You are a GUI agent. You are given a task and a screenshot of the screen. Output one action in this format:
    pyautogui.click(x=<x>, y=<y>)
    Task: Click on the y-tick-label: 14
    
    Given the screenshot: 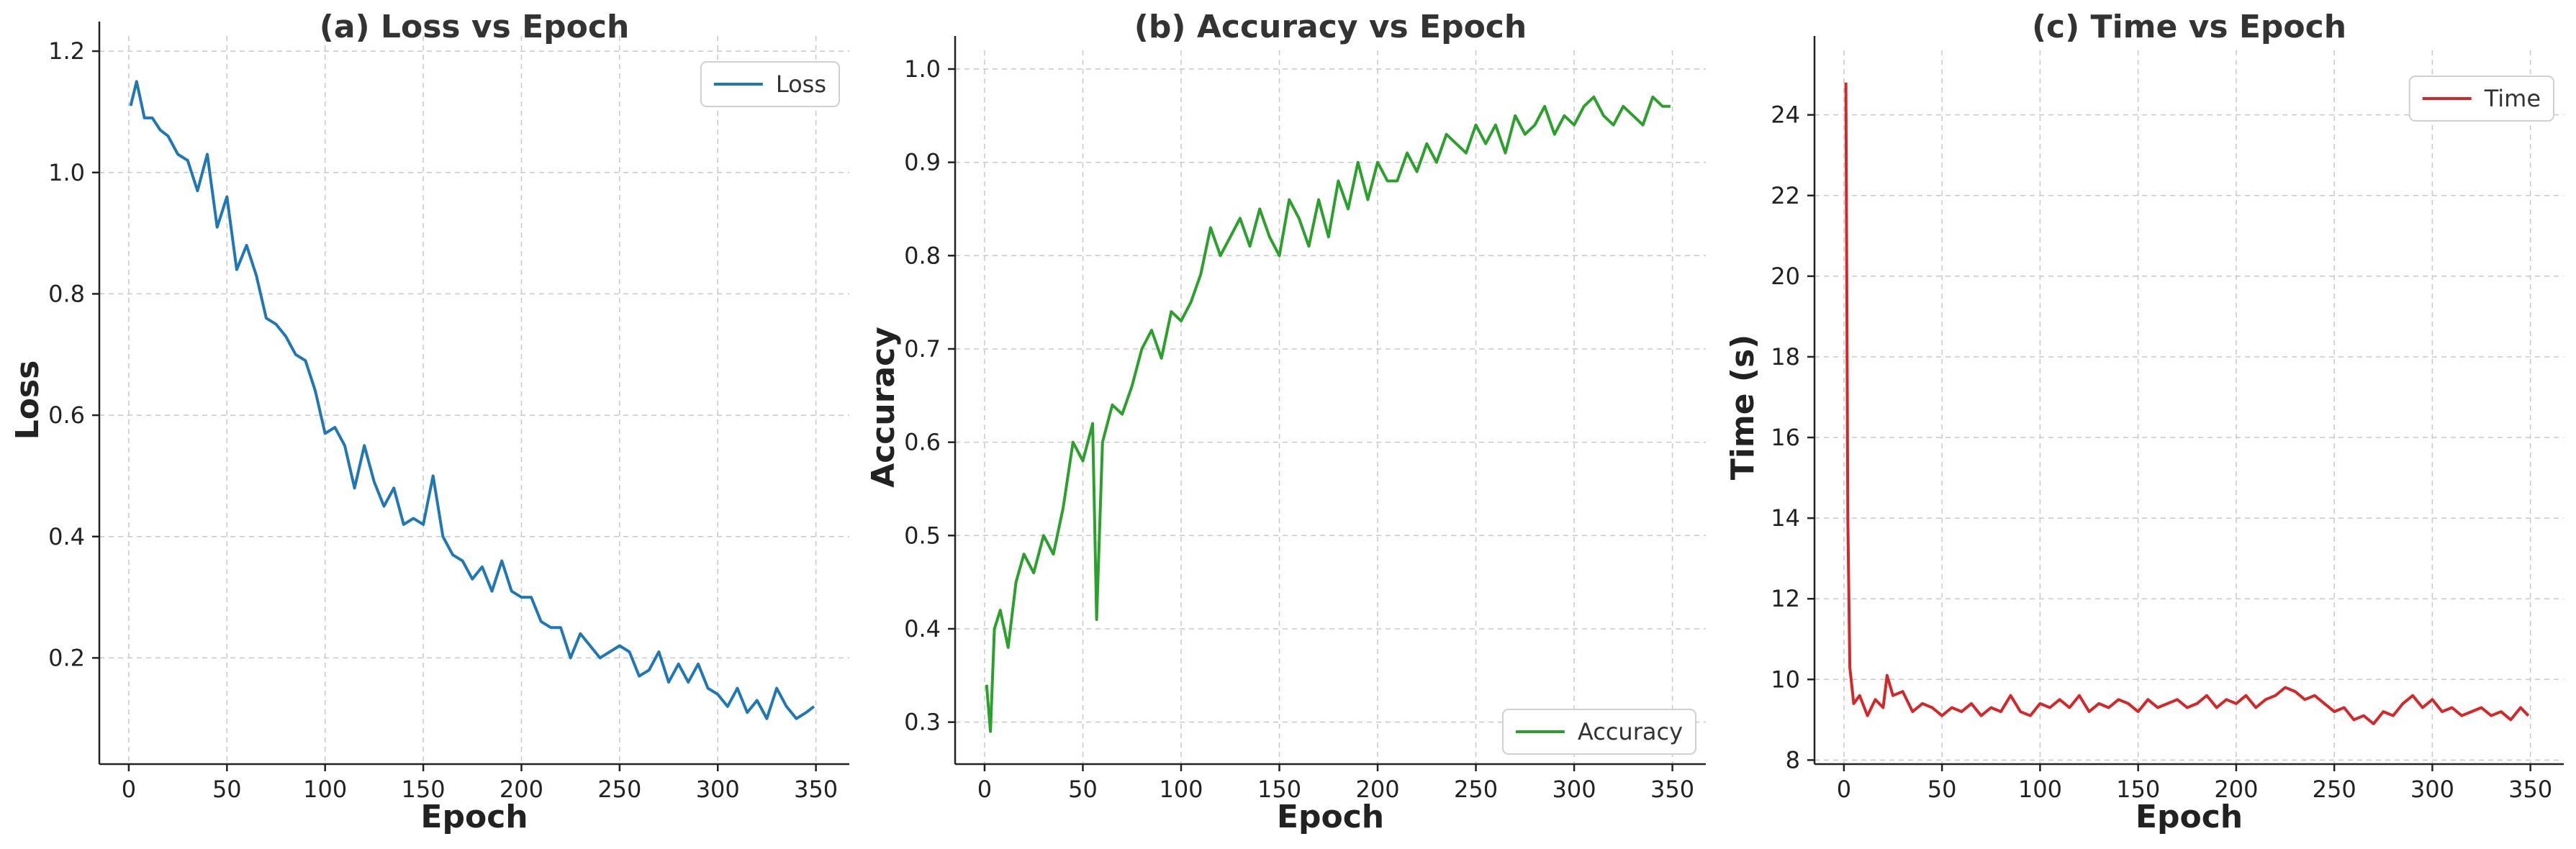 What is the action you would take?
    pyautogui.click(x=1786, y=518)
    